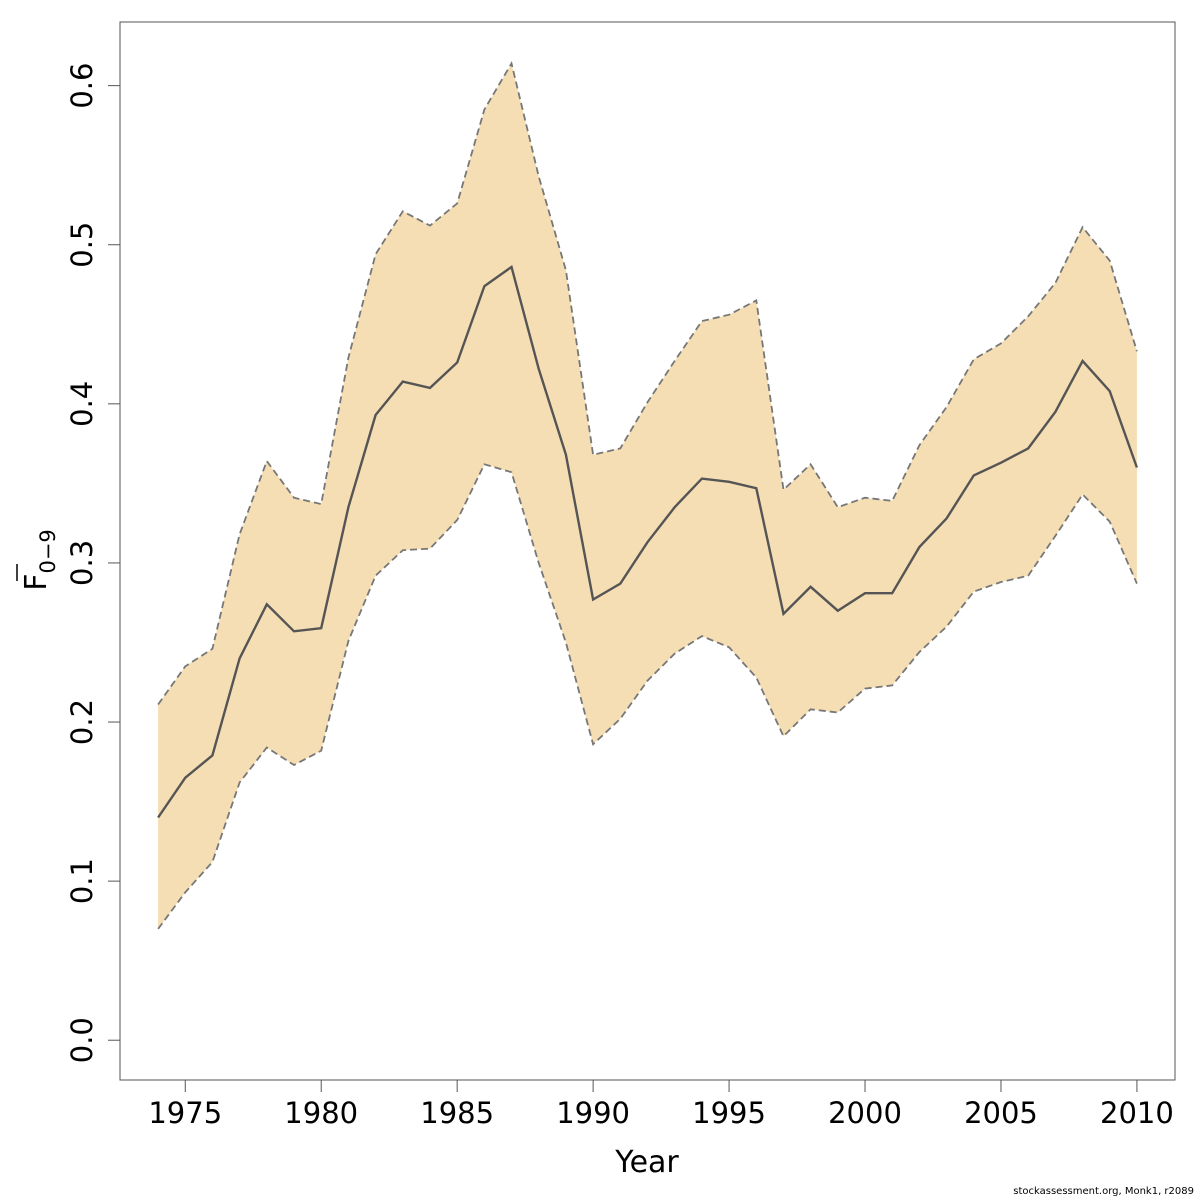  What do you see at coordinates (729, 1113) in the screenshot?
I see `x-tick-label: 1995` at bounding box center [729, 1113].